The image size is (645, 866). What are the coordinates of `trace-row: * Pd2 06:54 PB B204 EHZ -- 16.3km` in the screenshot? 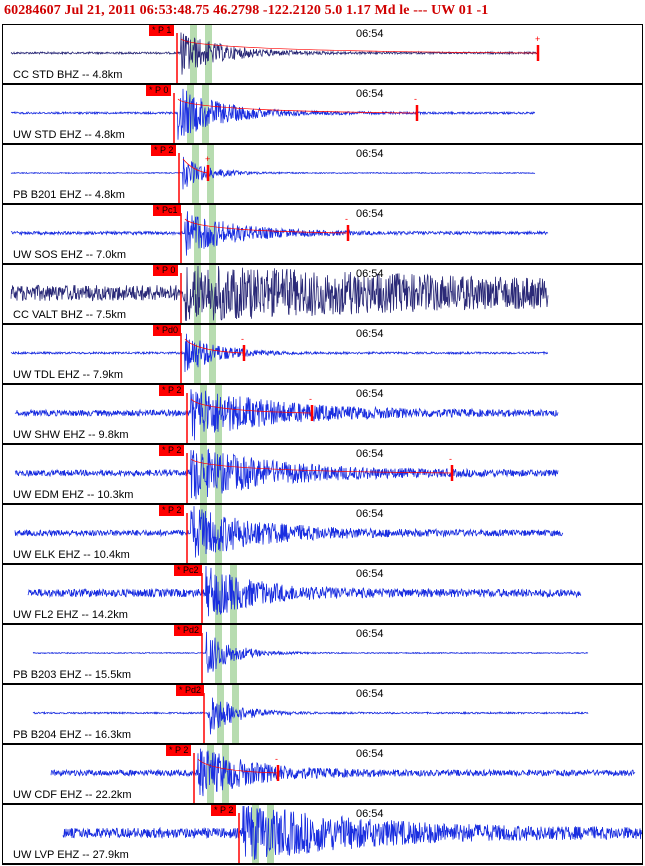 It's located at (322, 715).